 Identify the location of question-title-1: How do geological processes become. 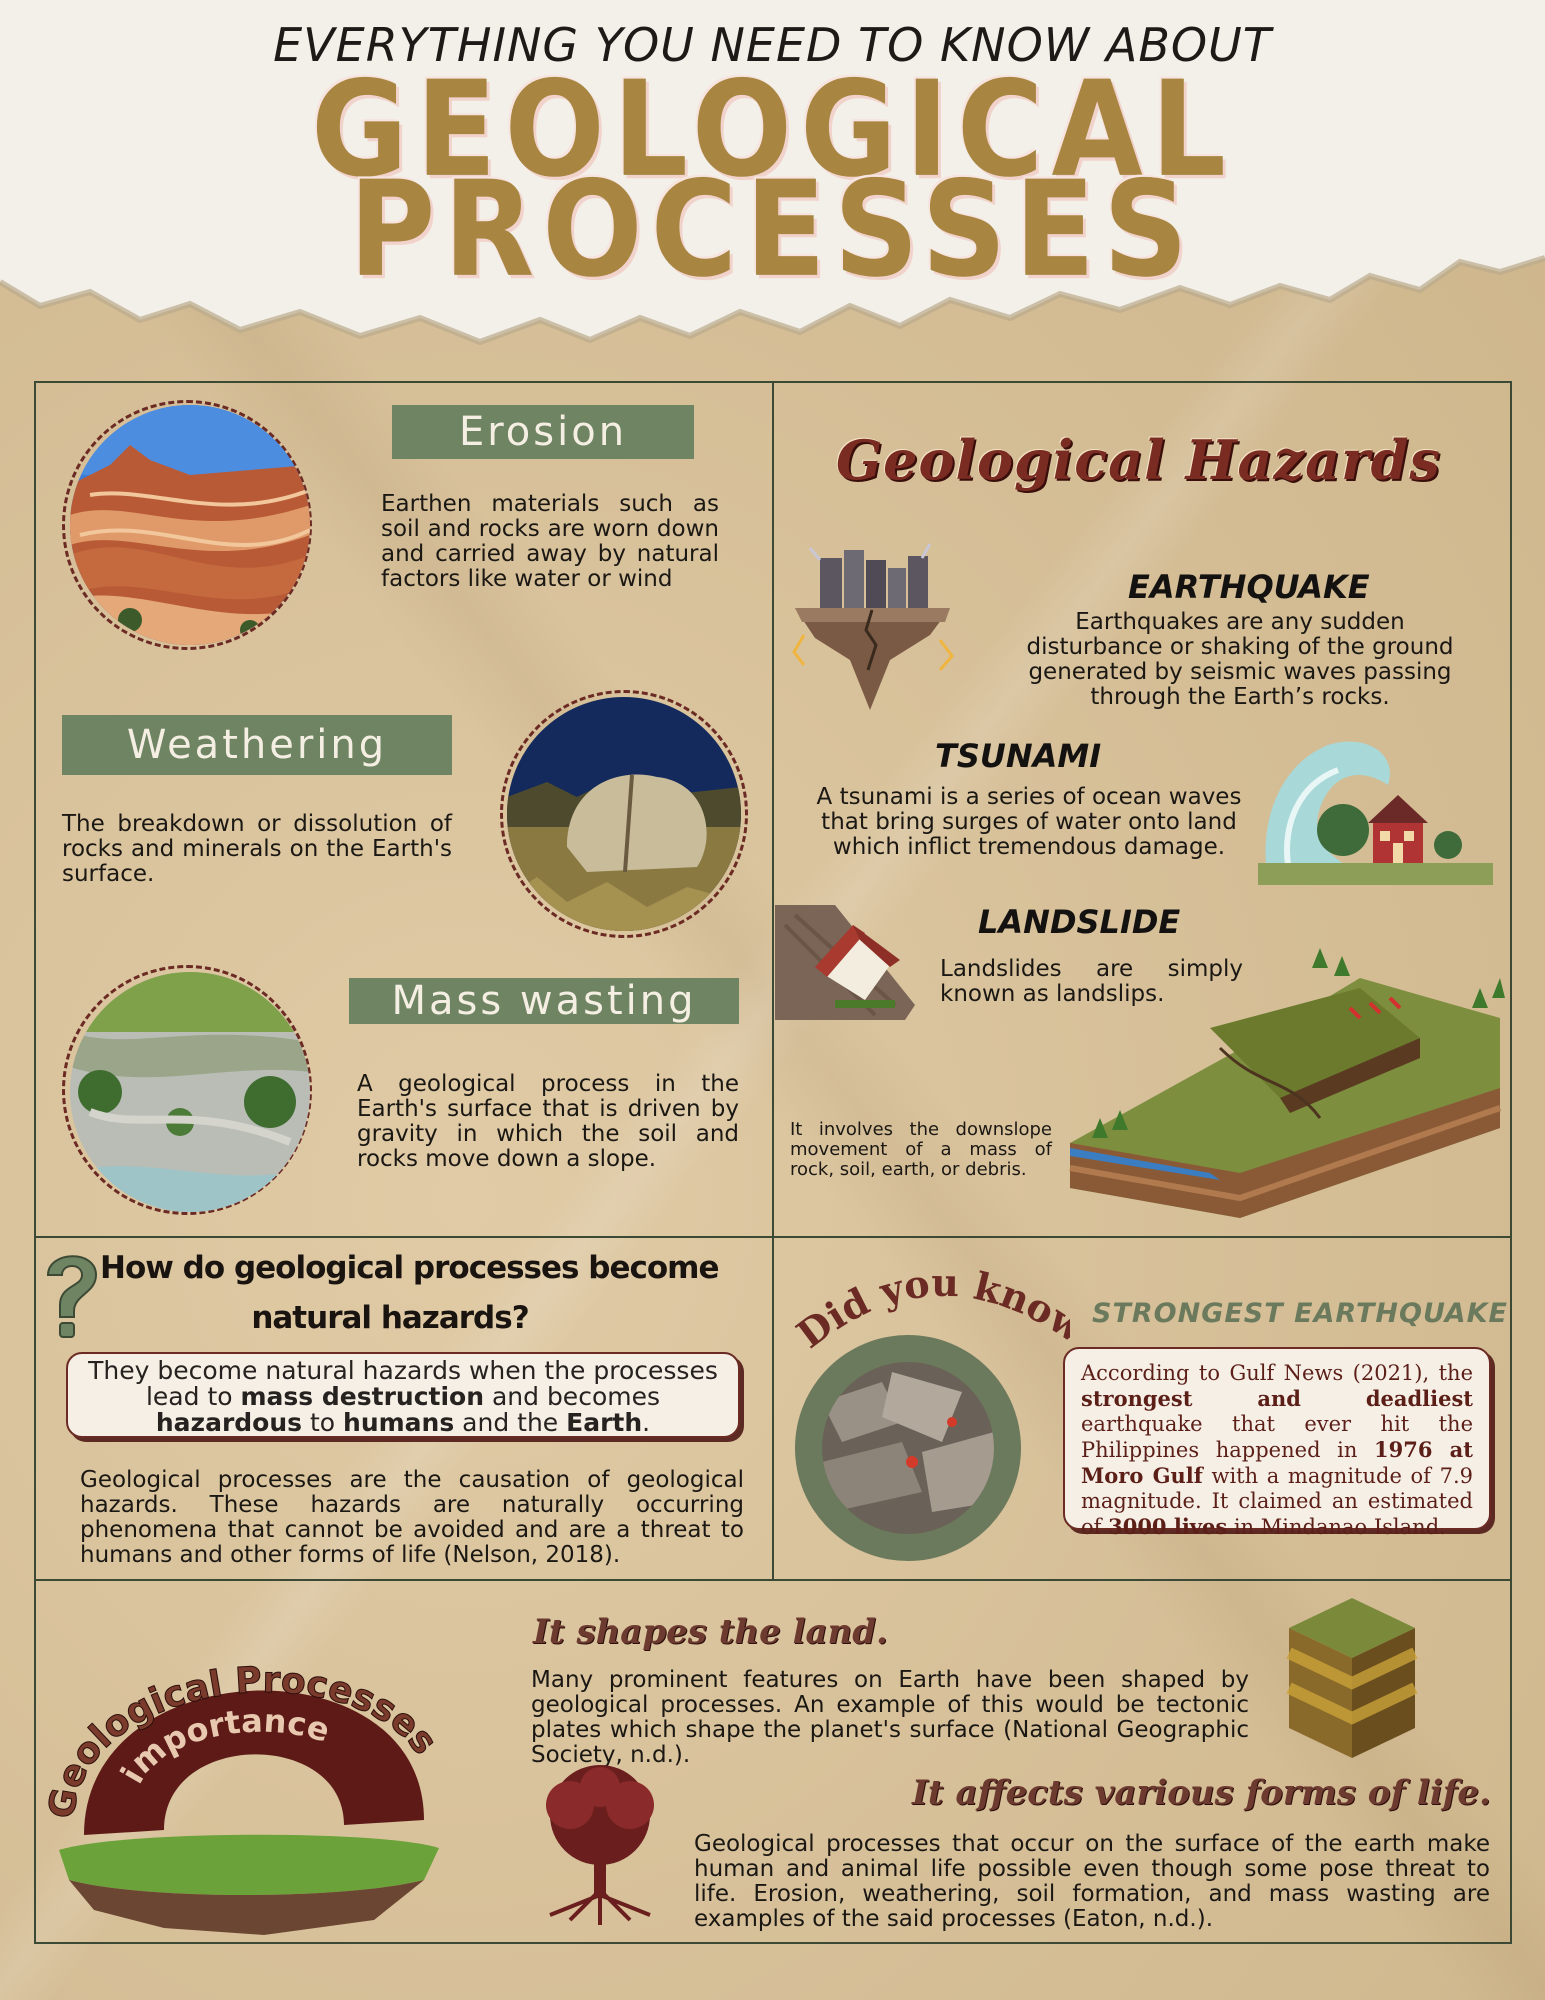
(409, 1268).